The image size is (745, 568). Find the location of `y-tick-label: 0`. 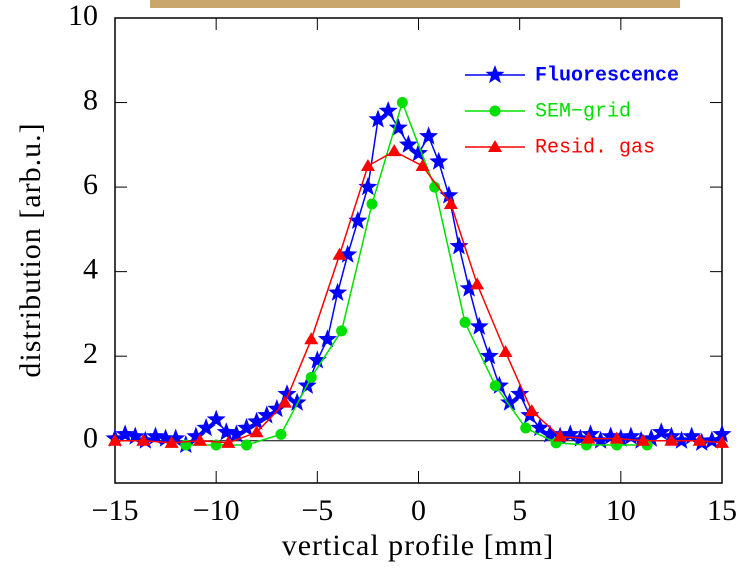

y-tick-label: 0 is located at coordinates (90, 438).